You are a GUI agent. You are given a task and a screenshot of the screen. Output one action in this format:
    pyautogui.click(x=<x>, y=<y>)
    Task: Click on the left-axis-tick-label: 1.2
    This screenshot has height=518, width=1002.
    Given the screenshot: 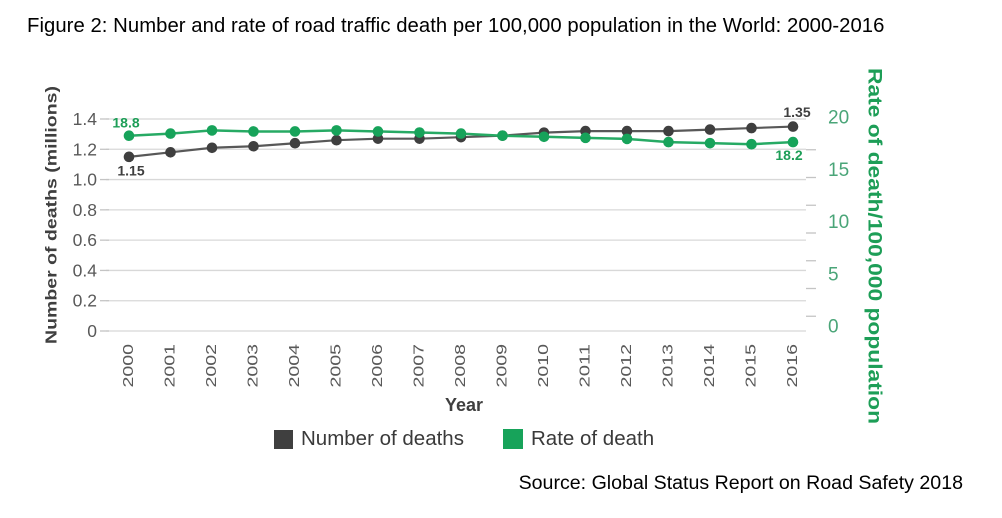 What is the action you would take?
    pyautogui.click(x=85, y=149)
    